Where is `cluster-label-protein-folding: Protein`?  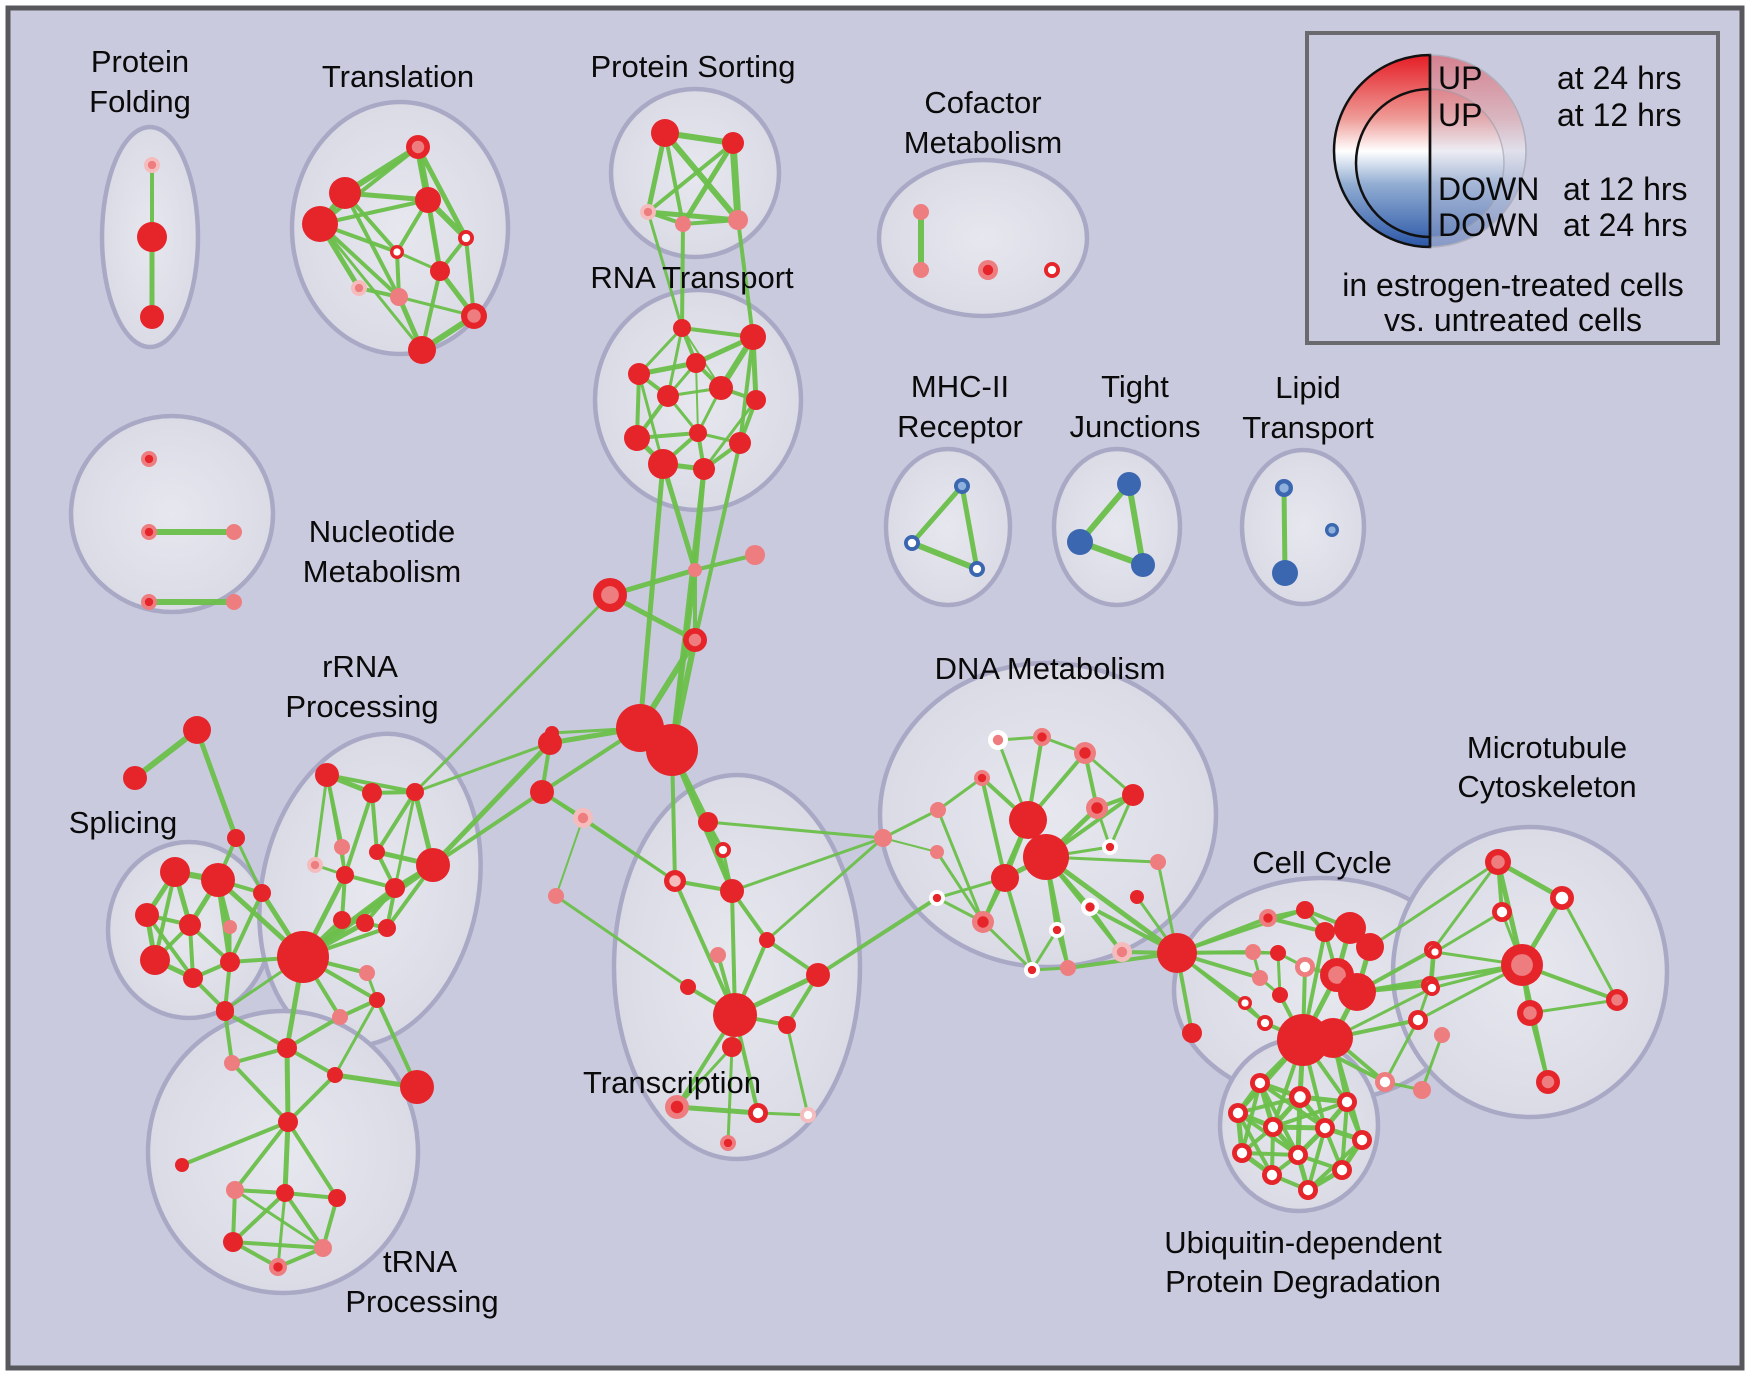
cluster-label-protein-folding: Protein is located at coordinates (140, 61).